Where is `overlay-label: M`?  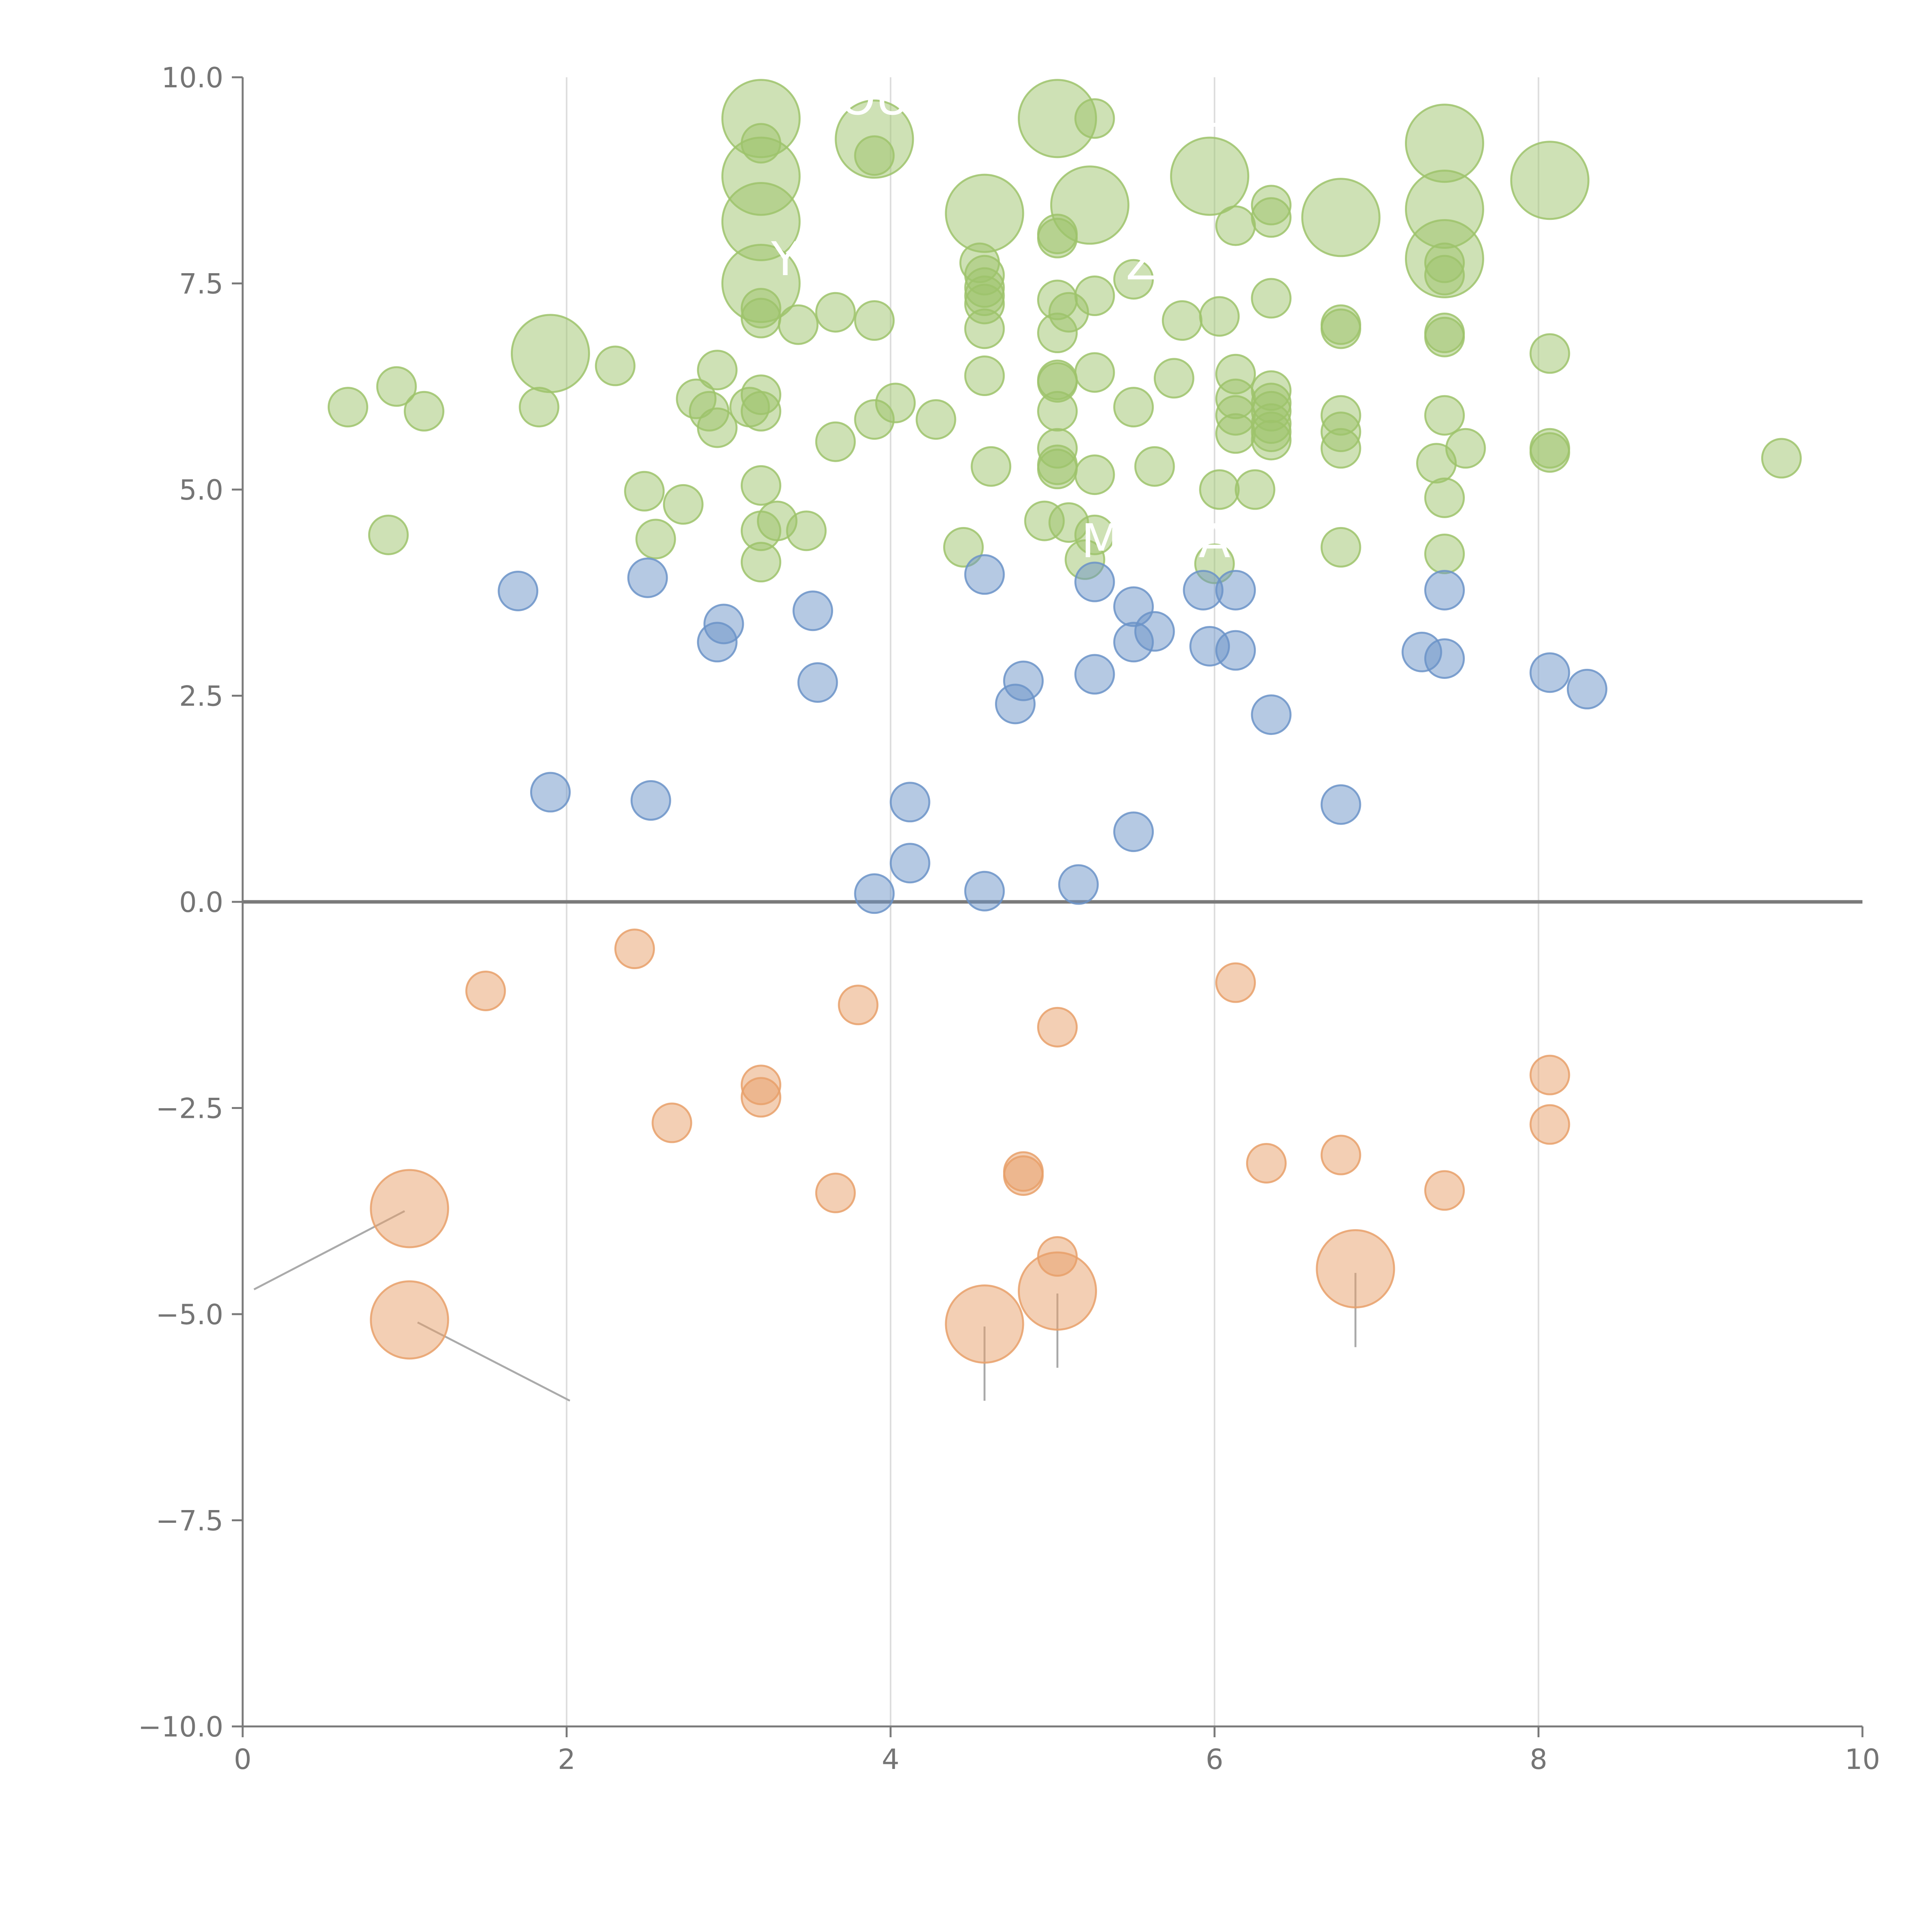
overlay-label: M is located at coordinates (1101, 542).